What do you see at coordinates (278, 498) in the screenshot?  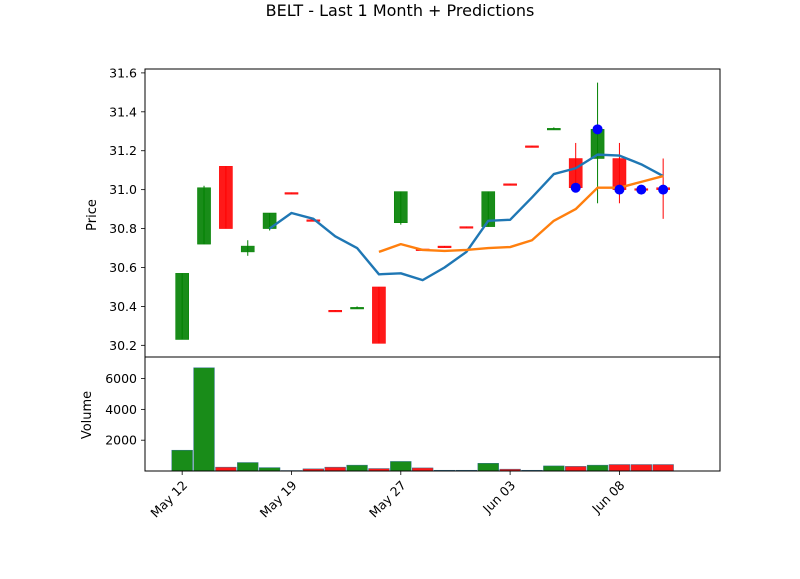 I see `x-tick-label: May 19` at bounding box center [278, 498].